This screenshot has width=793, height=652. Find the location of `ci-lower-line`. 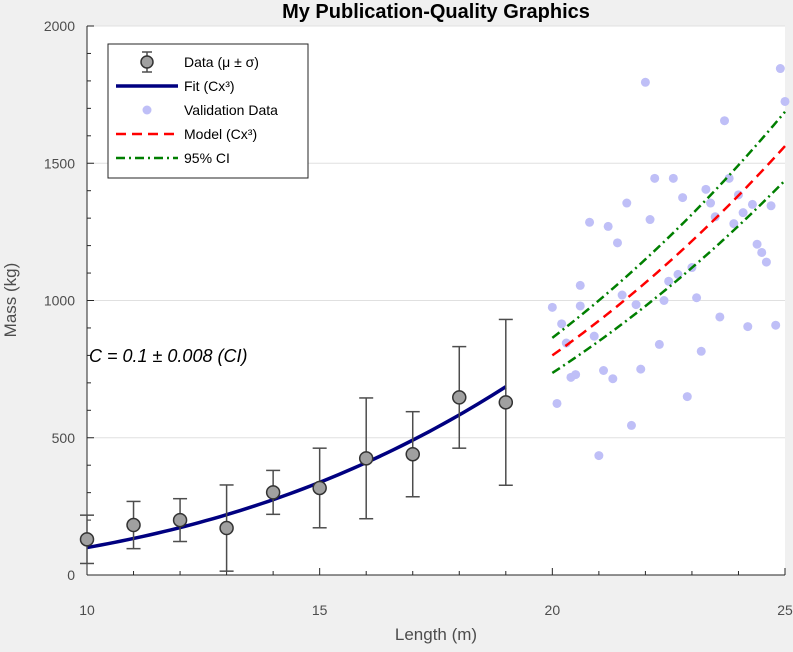

ci-lower-line is located at coordinates (668, 277).